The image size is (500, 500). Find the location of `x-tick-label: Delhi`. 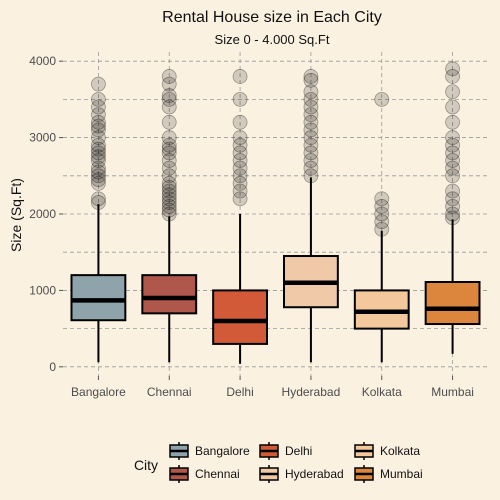

x-tick-label: Delhi is located at coordinates (239, 392).